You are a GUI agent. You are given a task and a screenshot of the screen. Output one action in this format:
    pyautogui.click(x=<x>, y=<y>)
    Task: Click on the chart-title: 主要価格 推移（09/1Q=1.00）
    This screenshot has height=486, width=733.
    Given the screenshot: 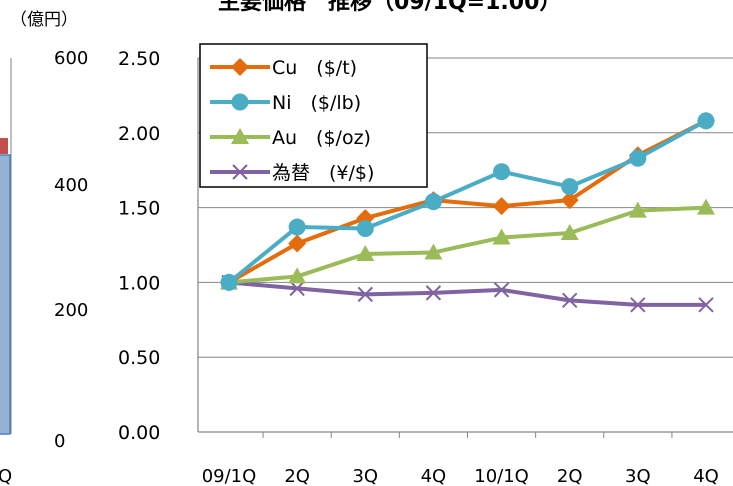 What is the action you would take?
    pyautogui.click(x=389, y=7)
    